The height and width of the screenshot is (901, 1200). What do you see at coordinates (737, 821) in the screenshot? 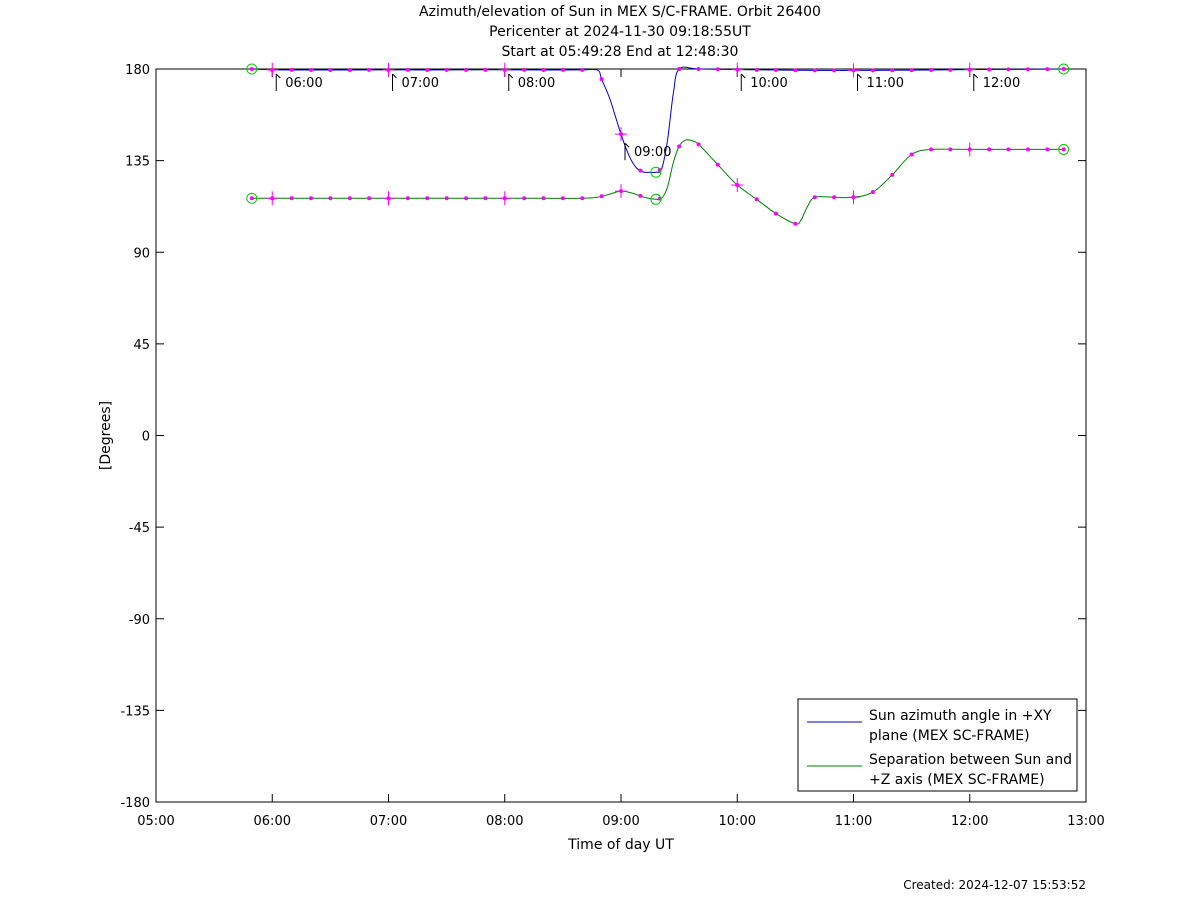
I see `x-tick-label: 10:00` at bounding box center [737, 821].